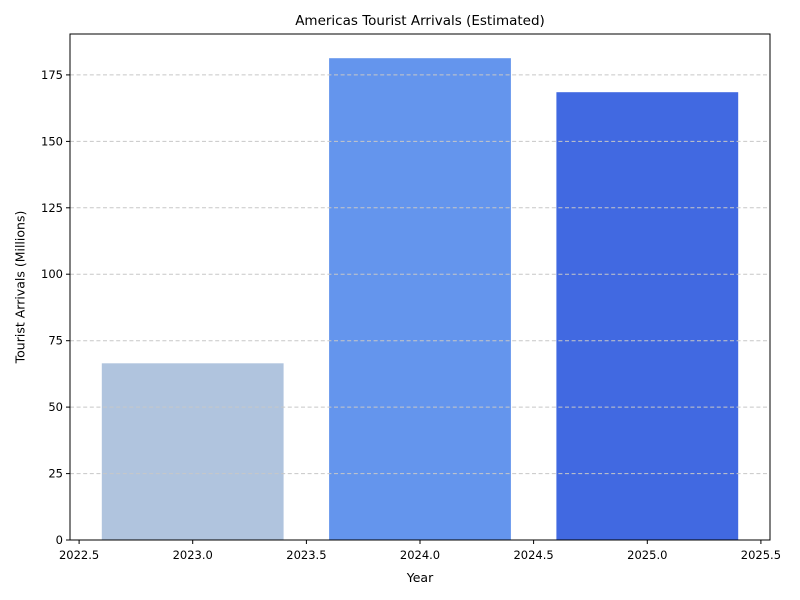 Image resolution: width=800 pixels, height=600 pixels. Describe the element at coordinates (59, 540) in the screenshot. I see `y-tick-label: 0` at that location.